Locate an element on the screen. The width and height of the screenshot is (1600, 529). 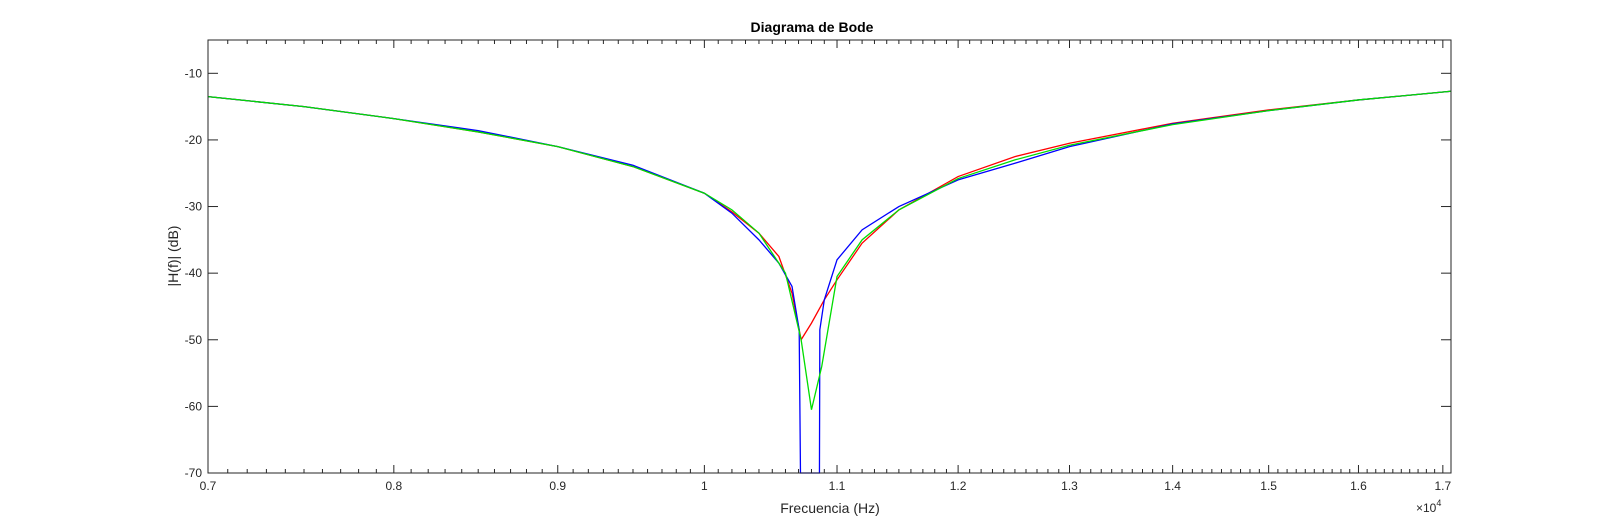
y-tick-label: -50 is located at coordinates (194, 340).